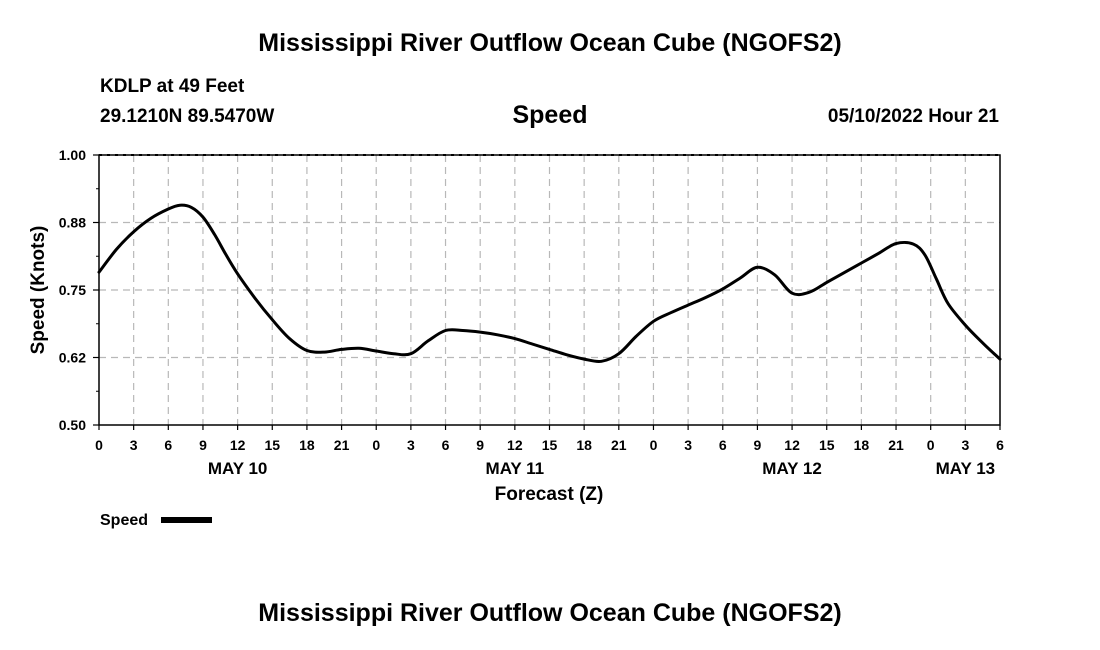 This screenshot has width=1100, height=650. Describe the element at coordinates (515, 468) in the screenshot. I see `day-label: MAY 11` at that location.